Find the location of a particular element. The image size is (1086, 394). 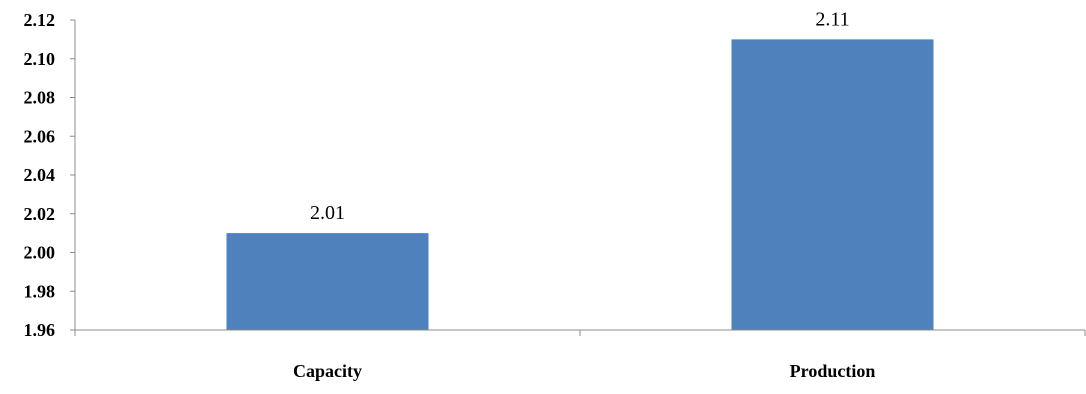

x-ticks-group is located at coordinates (580, 333).